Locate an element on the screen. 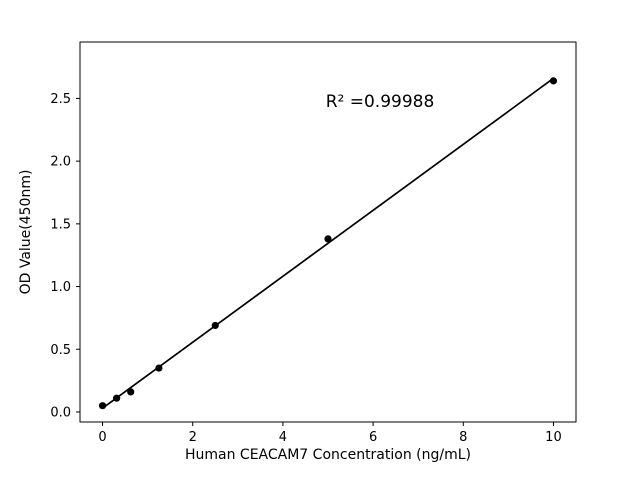  x-axis-label: Human CEACAM7 Concentration (ng/mL) is located at coordinates (328, 455).